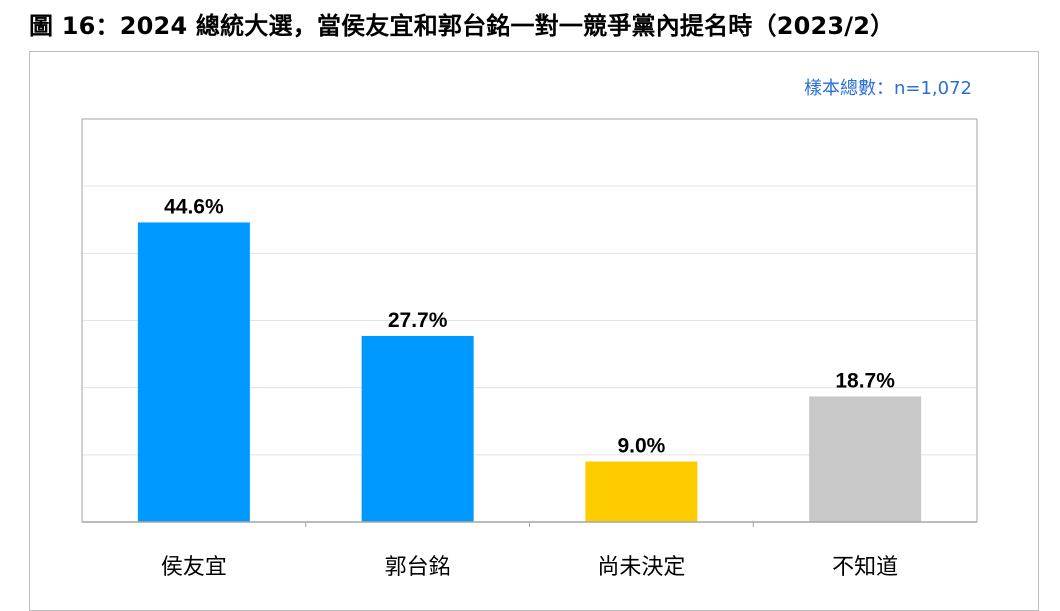  What do you see at coordinates (865, 567) in the screenshot?
I see `category-label: 不知道` at bounding box center [865, 567].